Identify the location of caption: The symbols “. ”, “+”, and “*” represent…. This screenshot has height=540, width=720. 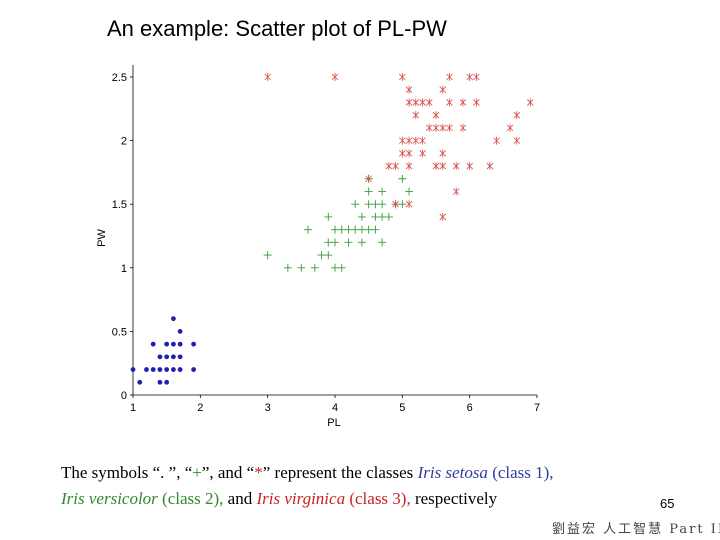
(361, 486).